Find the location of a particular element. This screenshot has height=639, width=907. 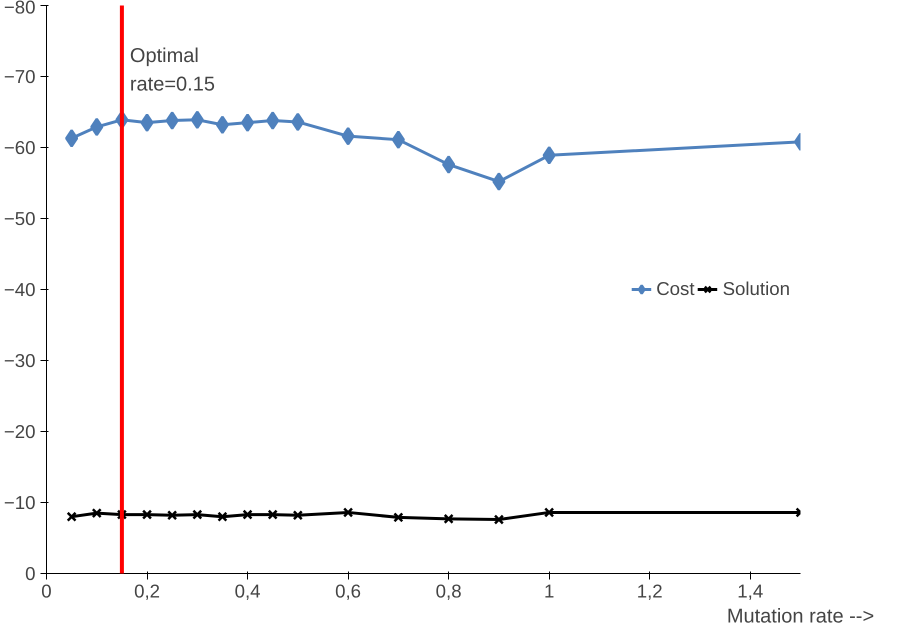

legend-label: Cost is located at coordinates (675, 289).